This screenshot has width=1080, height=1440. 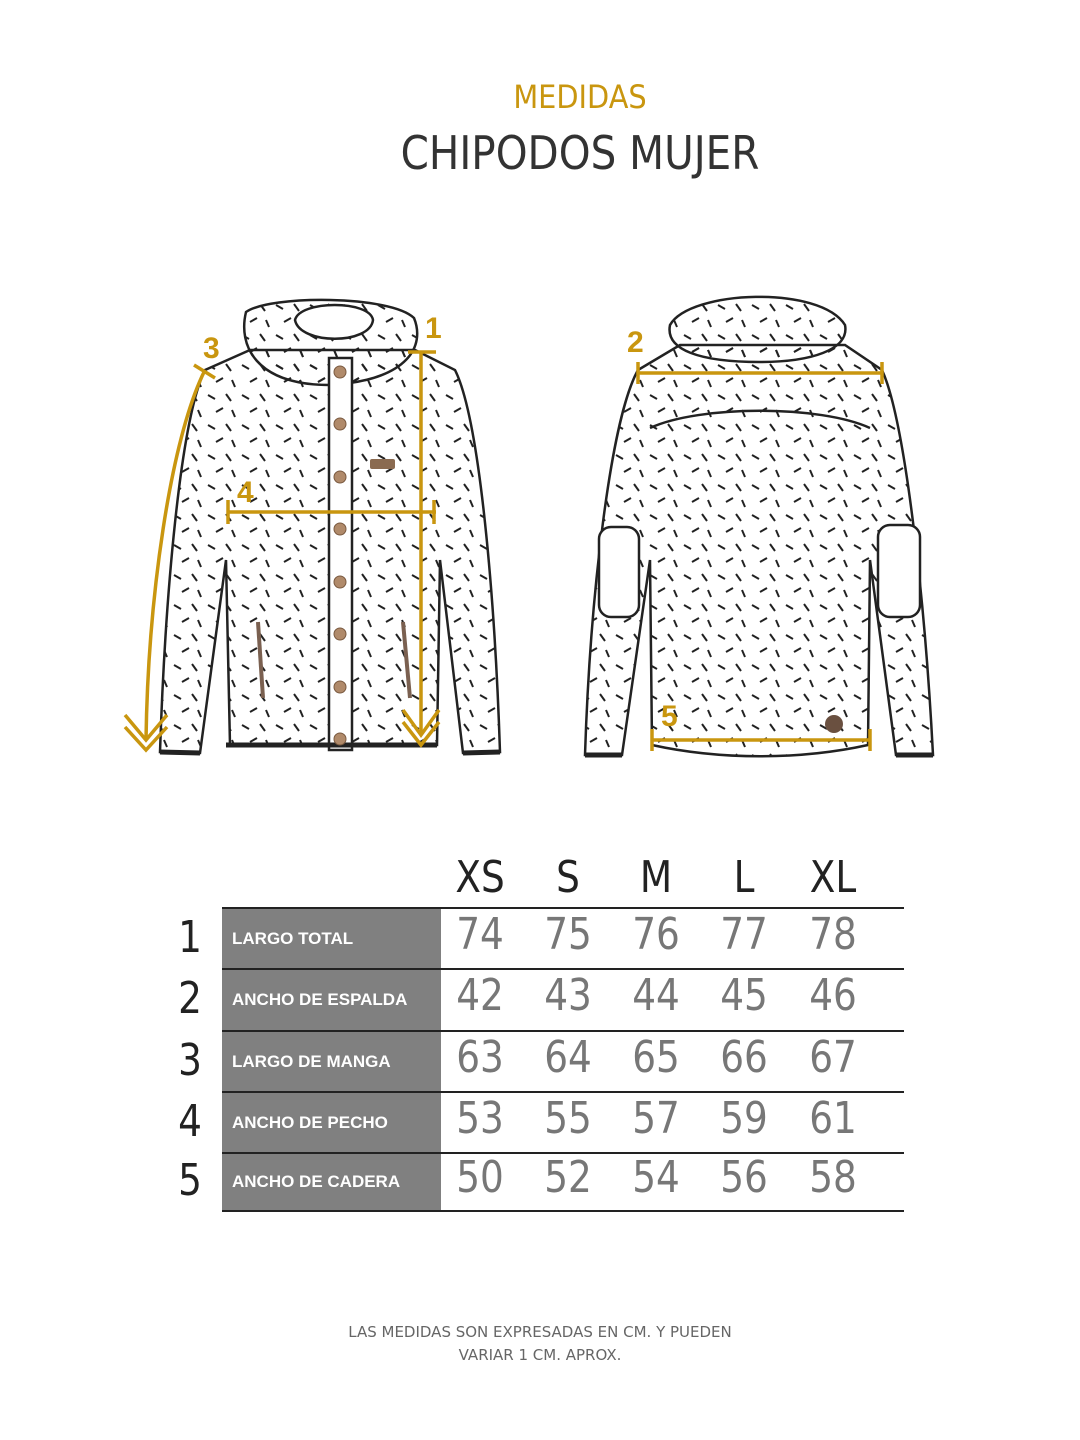 I want to click on measurement-value: 55, so click(x=568, y=1118).